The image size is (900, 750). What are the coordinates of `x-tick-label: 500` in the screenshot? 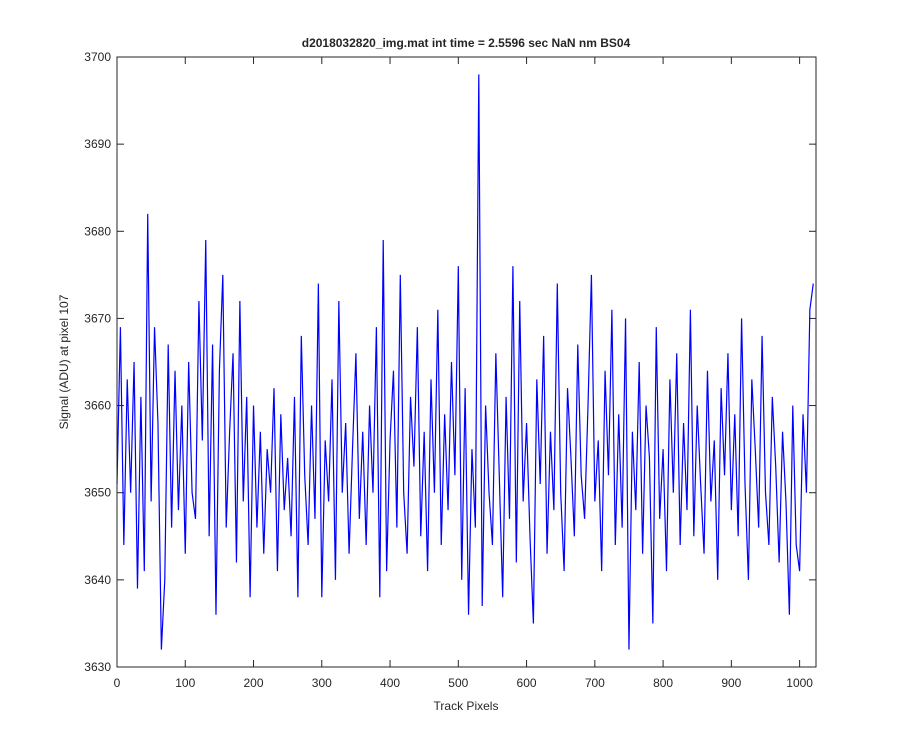 It's located at (458, 683).